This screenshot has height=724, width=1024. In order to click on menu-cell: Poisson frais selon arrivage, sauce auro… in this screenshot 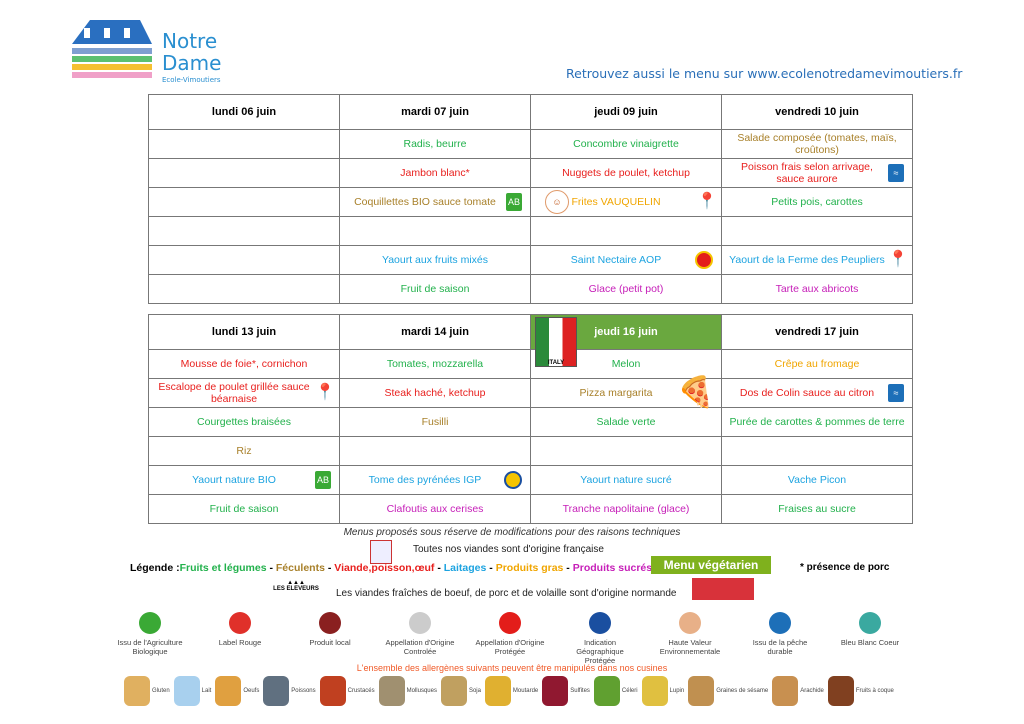, I will do `click(817, 173)`.